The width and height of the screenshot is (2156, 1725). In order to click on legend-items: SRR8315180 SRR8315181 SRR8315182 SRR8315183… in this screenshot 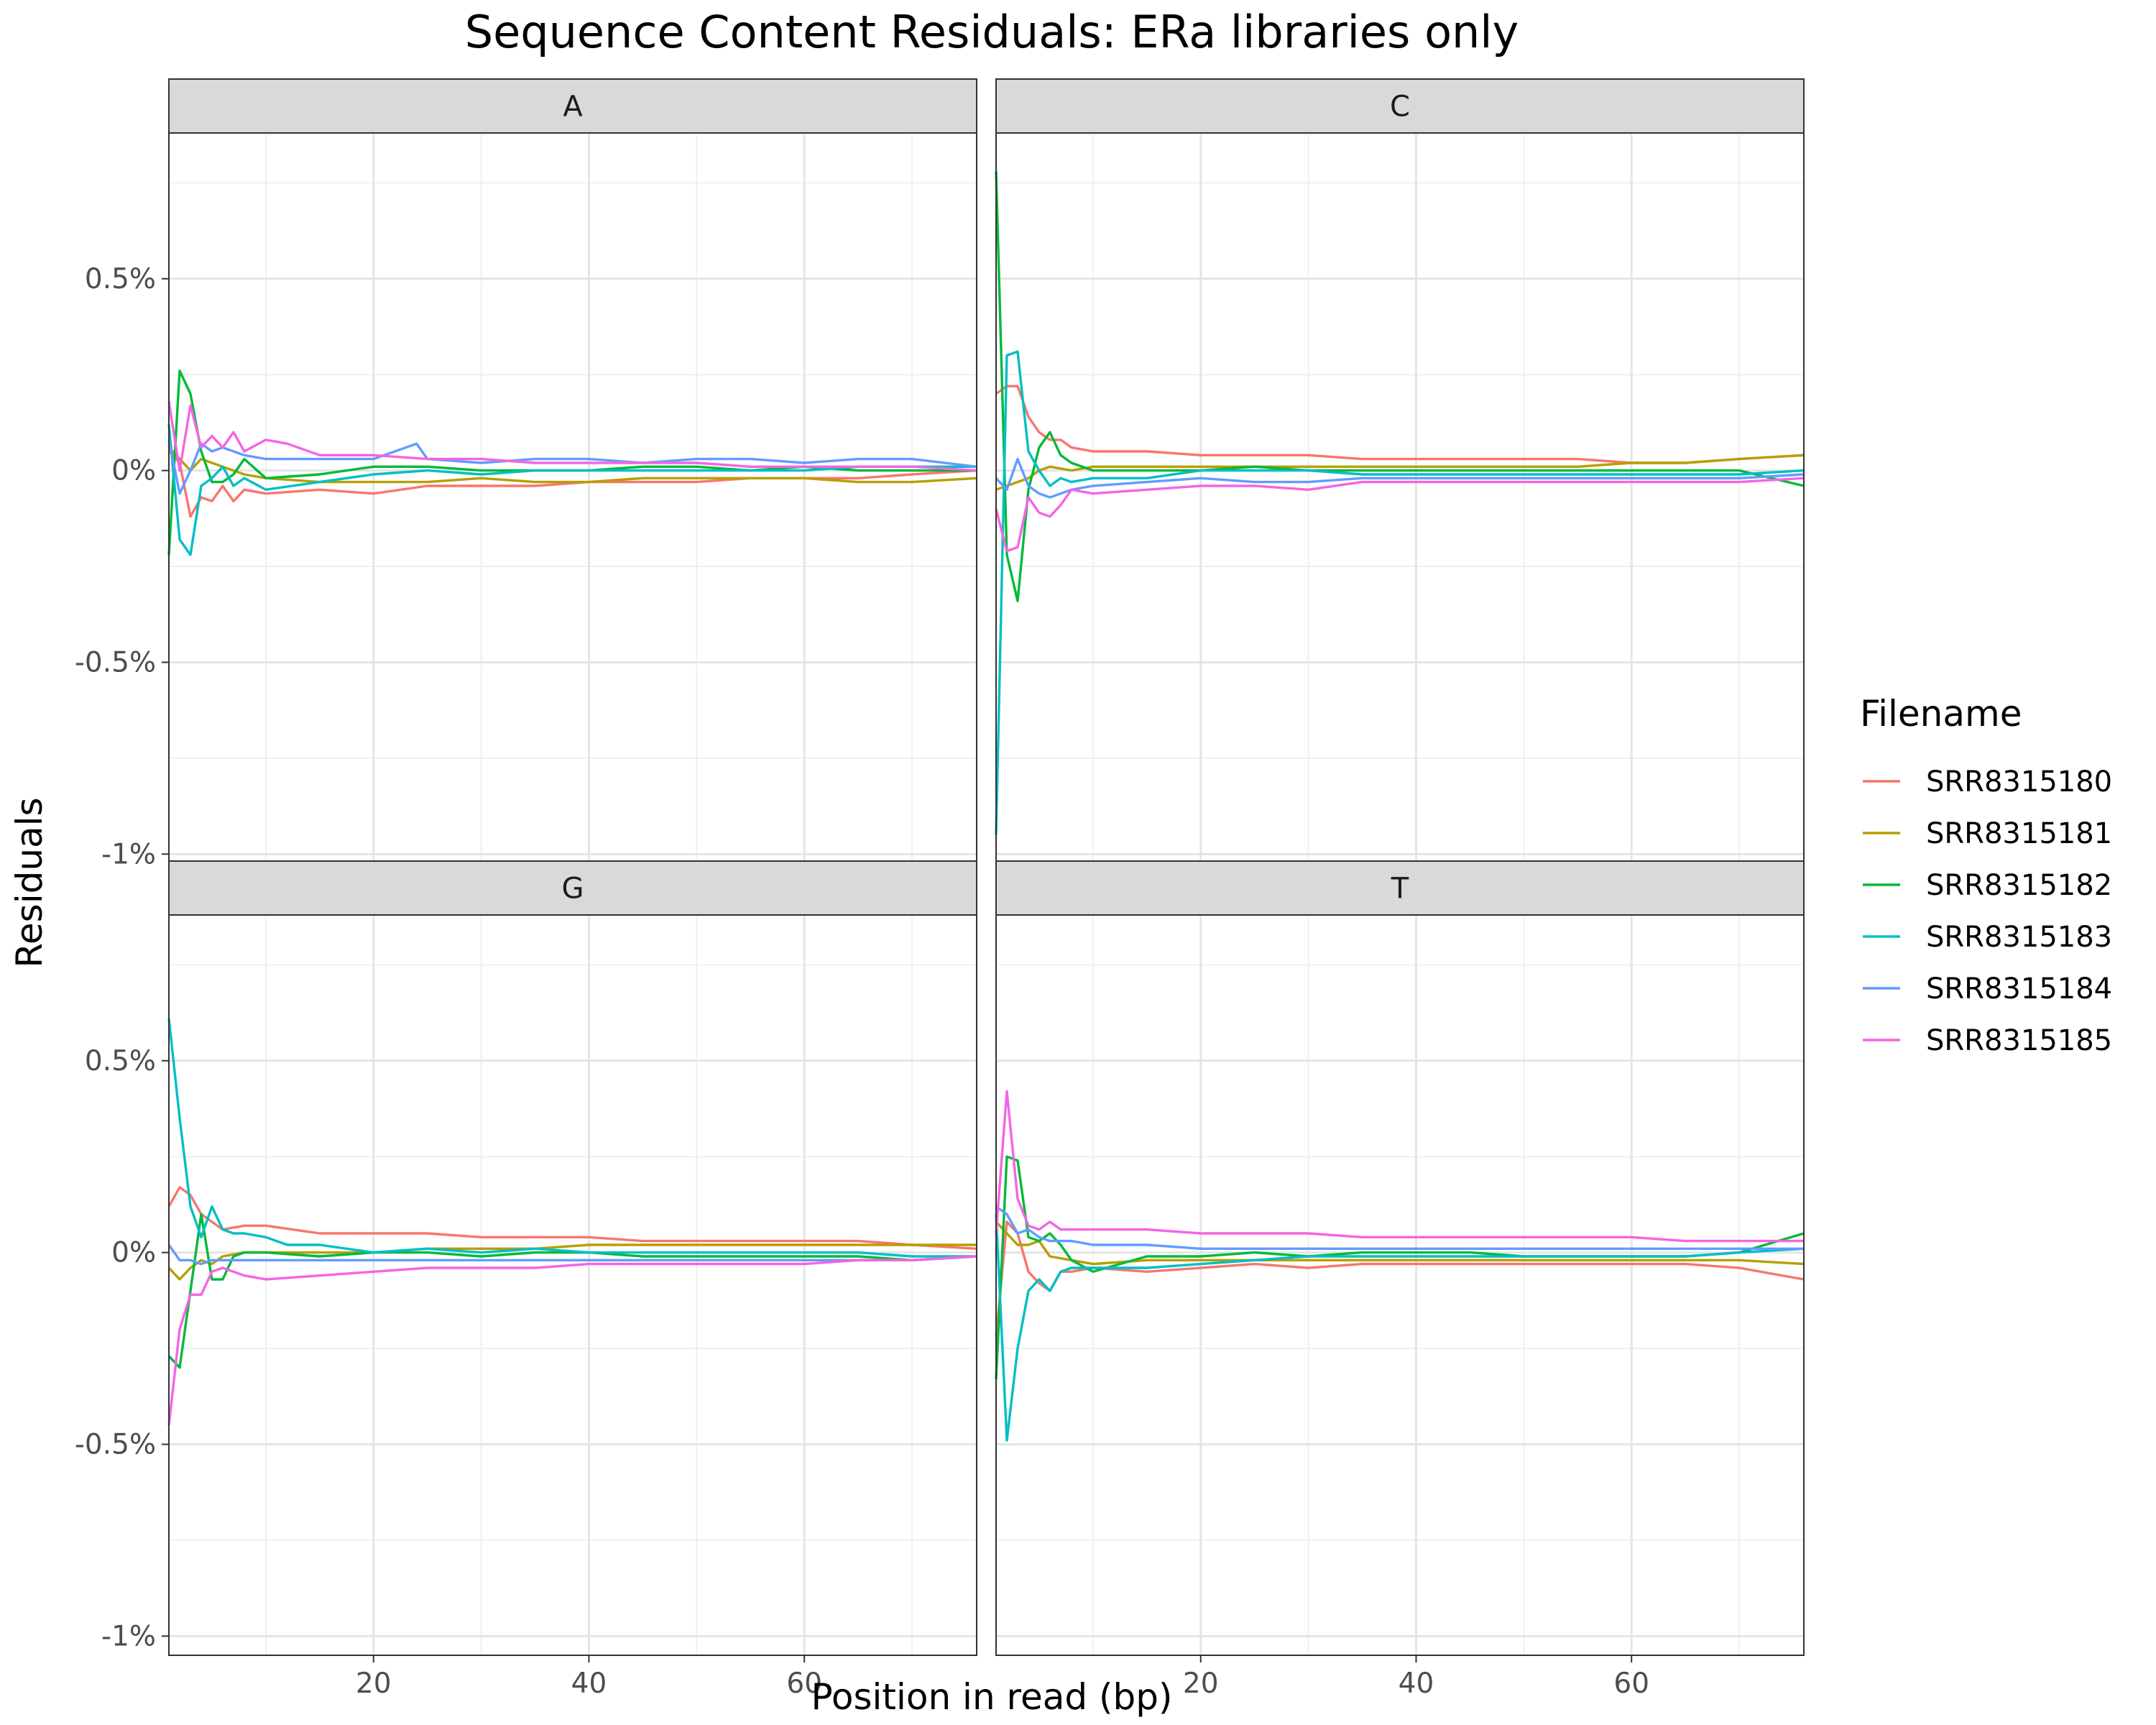, I will do `click(1987, 911)`.